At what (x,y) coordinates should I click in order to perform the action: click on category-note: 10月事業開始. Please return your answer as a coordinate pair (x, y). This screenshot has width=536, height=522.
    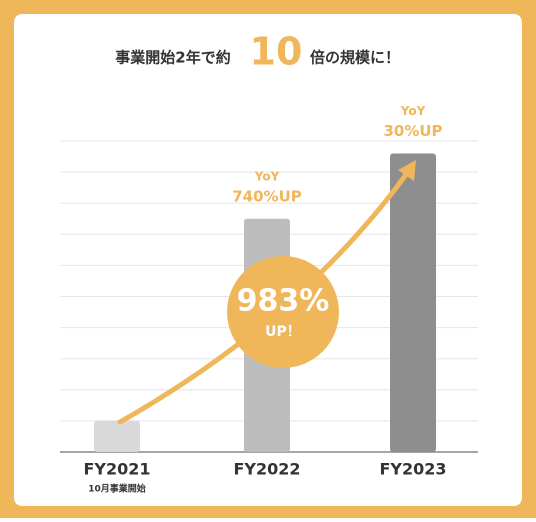
    Looking at the image, I should click on (117, 489).